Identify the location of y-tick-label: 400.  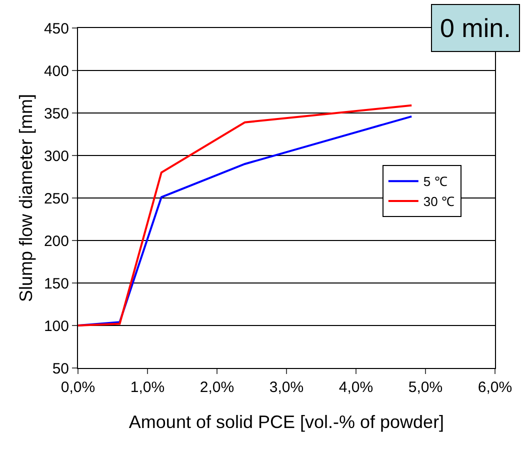
(56, 71).